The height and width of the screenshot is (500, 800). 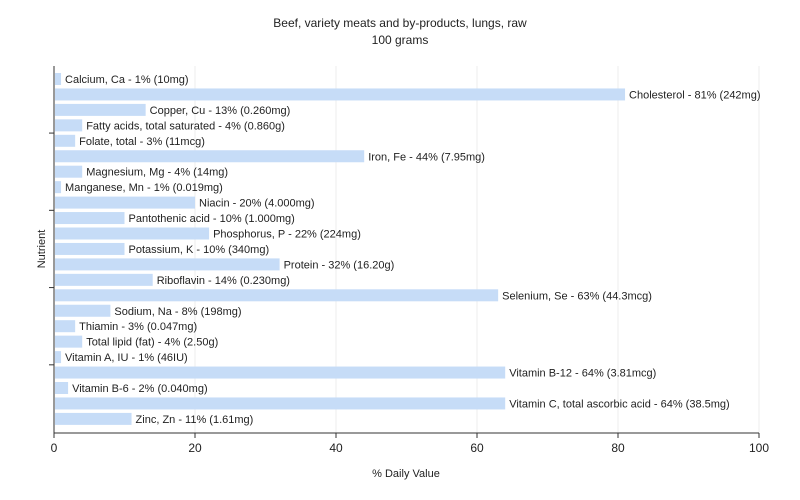 I want to click on bar-label: Iron, Fe - 44% (7.95mg), so click(x=426, y=157).